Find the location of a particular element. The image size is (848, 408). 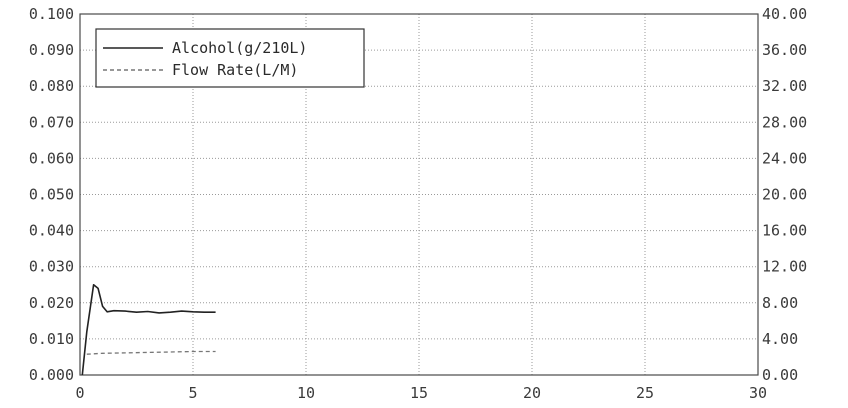

y2-tick-label: 4.00 is located at coordinates (780, 339).